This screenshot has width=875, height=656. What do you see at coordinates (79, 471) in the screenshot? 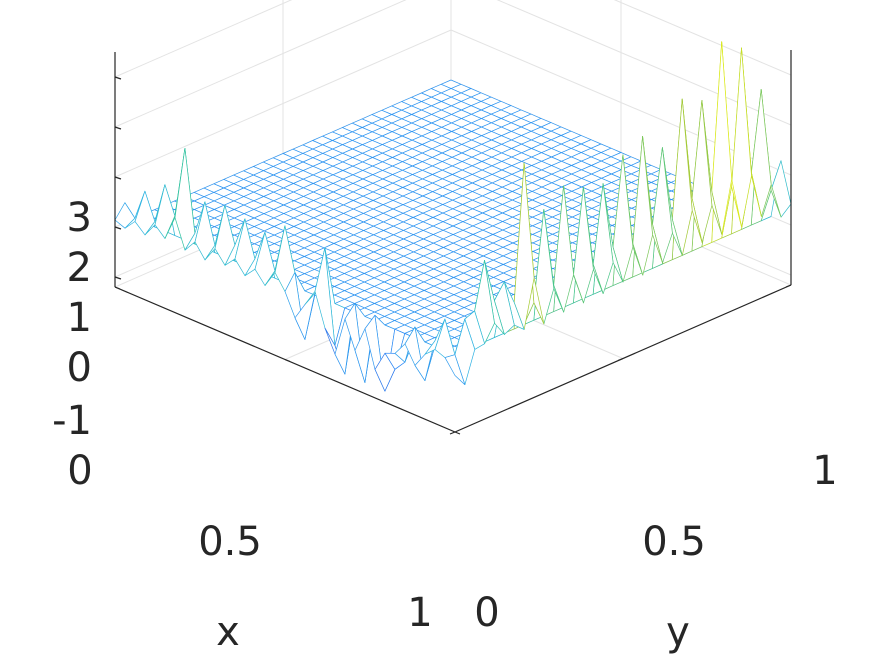
I see `x-tick-label: 0` at bounding box center [79, 471].